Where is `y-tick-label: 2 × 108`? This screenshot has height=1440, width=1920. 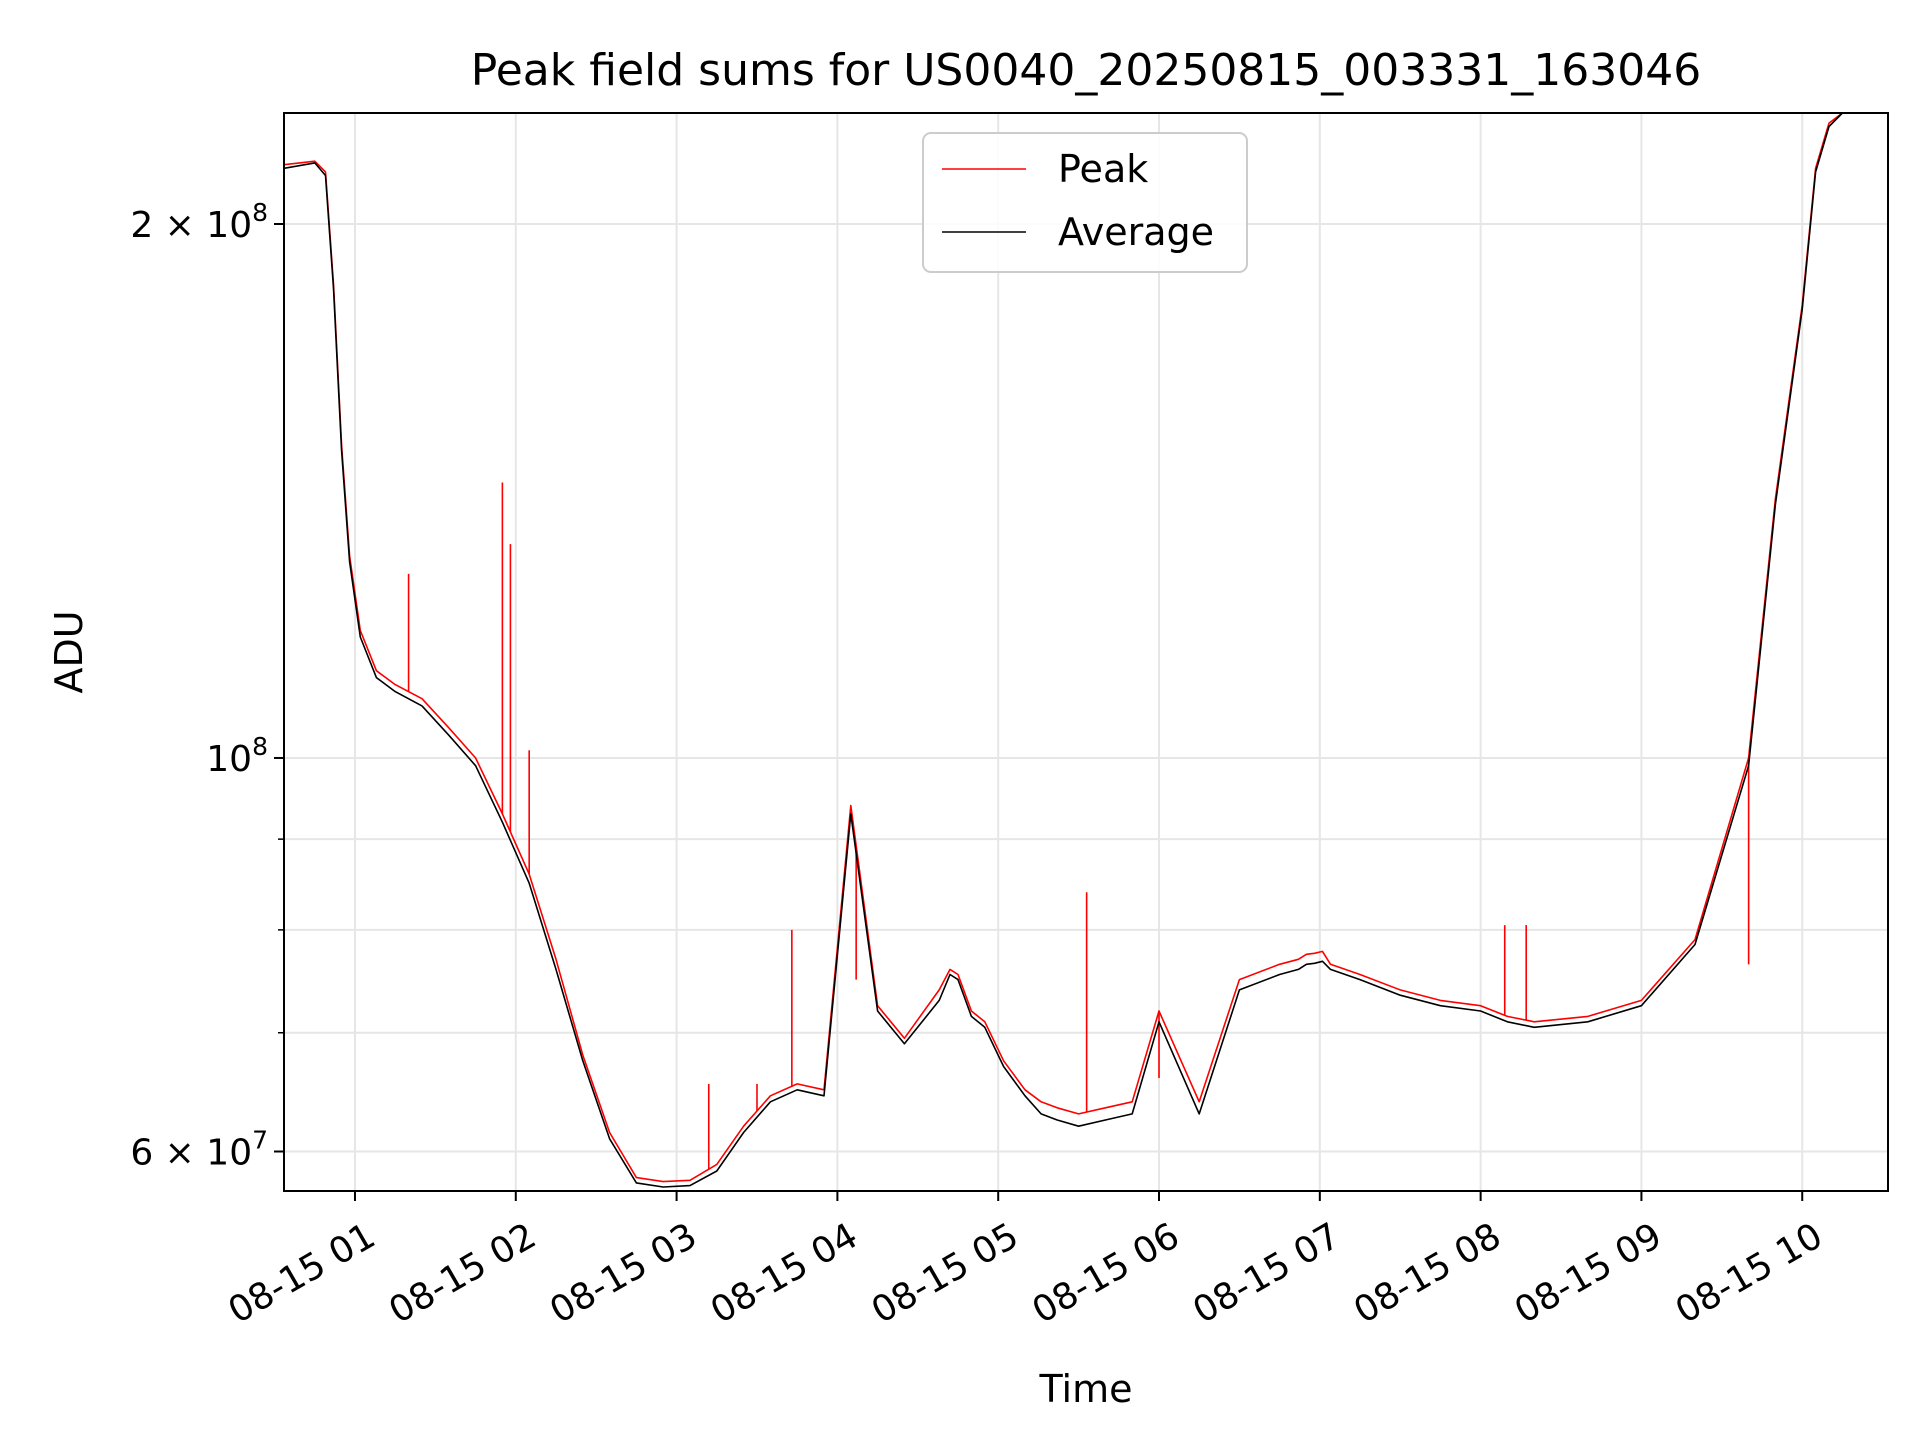 y-tick-label: 2 × 108 is located at coordinates (199, 222).